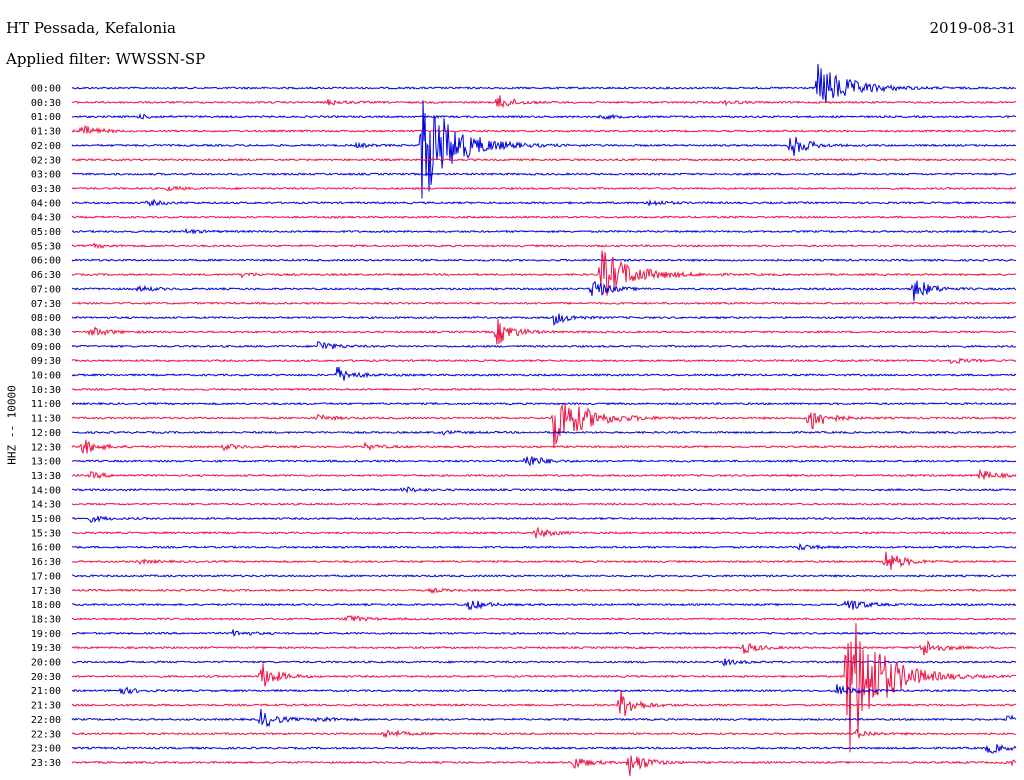 The width and height of the screenshot is (1024, 780). What do you see at coordinates (46, 462) in the screenshot?
I see `row-time-label: 13:00` at bounding box center [46, 462].